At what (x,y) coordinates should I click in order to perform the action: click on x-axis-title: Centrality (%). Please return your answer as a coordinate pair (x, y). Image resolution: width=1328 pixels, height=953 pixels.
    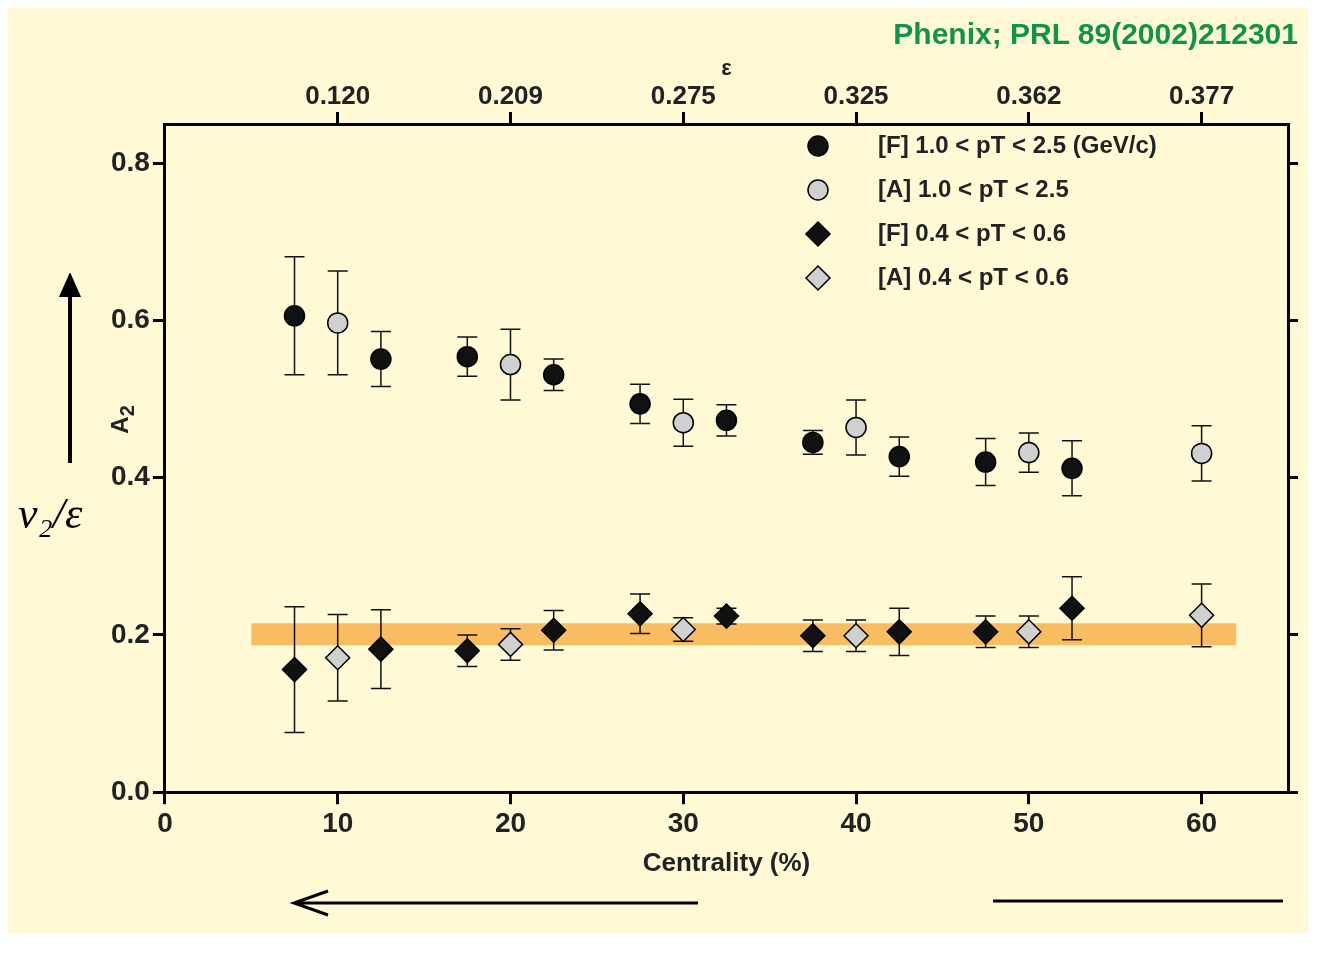
    Looking at the image, I should click on (726, 861).